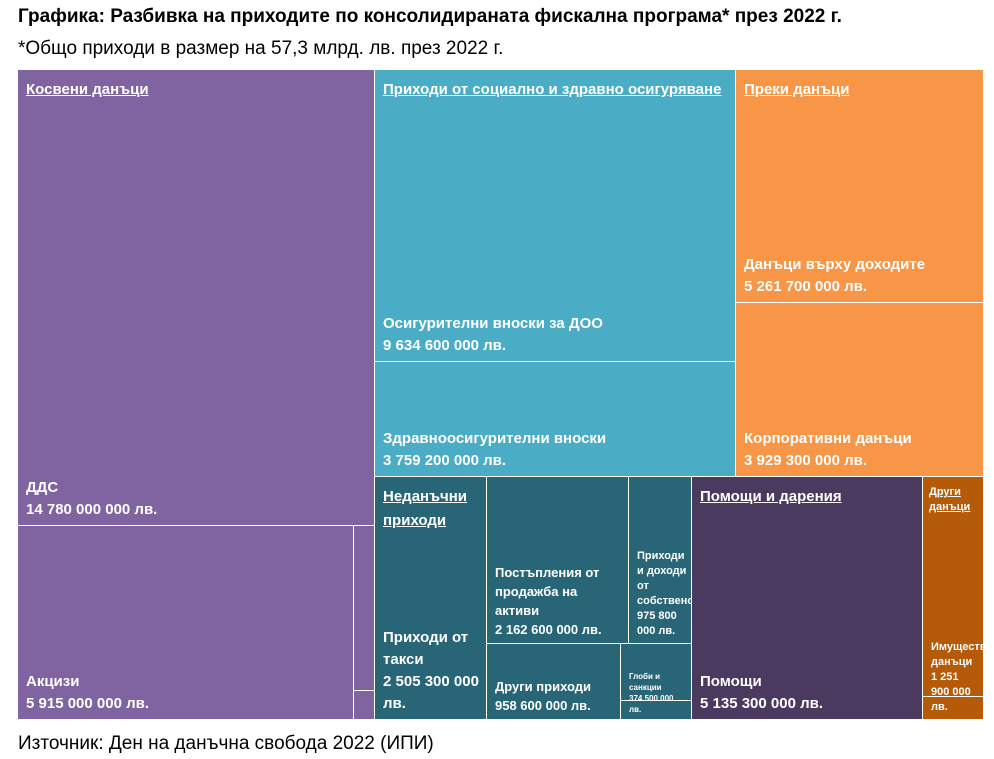 The width and height of the screenshot is (994, 759). Describe the element at coordinates (762, 703) in the screenshot. I see `cell-value: 5 135 300 000 лв.` at that location.